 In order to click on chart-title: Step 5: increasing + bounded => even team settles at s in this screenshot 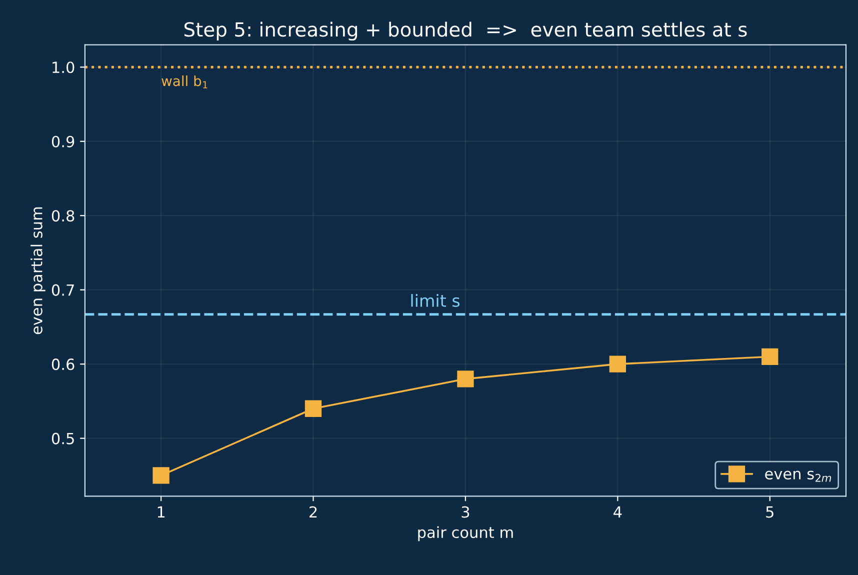, I will do `click(465, 31)`.